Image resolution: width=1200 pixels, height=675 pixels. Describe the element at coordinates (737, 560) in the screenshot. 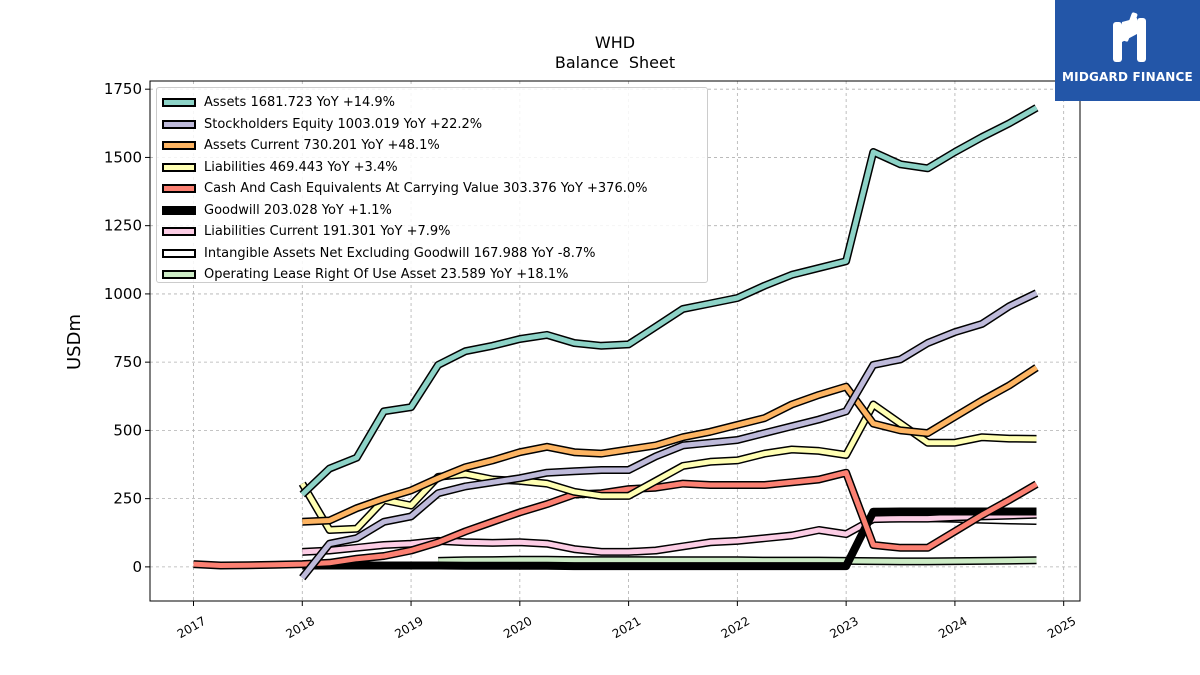

I see `series-line-operating-lease-right-of-use-asset` at that location.